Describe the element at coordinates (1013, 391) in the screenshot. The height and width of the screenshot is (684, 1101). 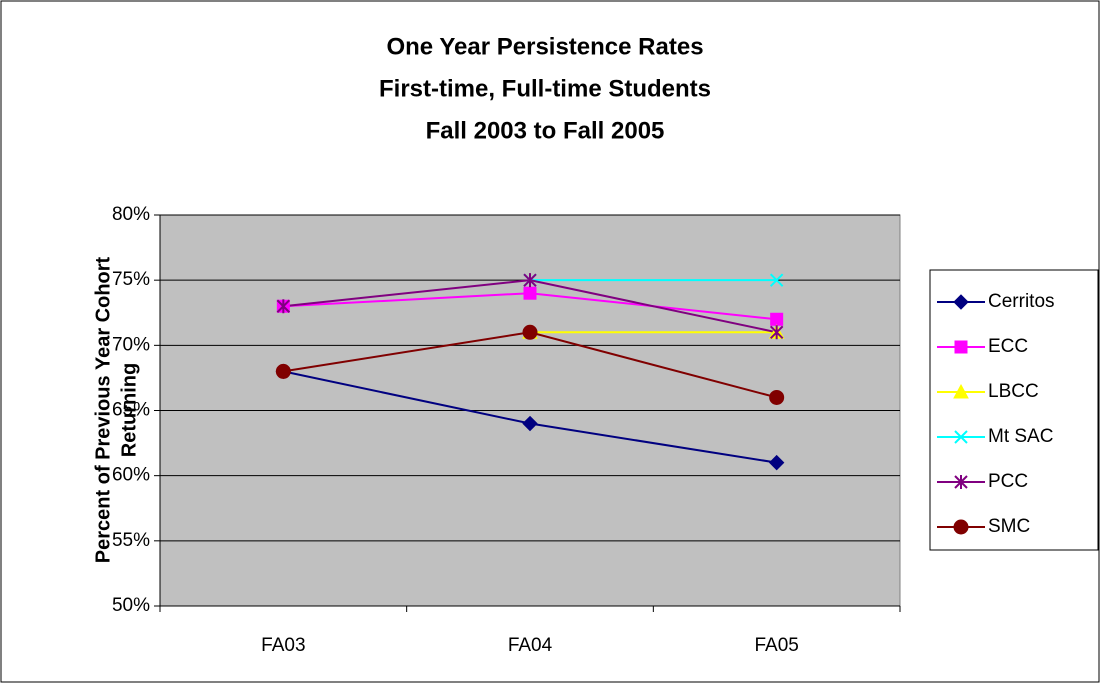
I see `legend-label: LBCC` at that location.